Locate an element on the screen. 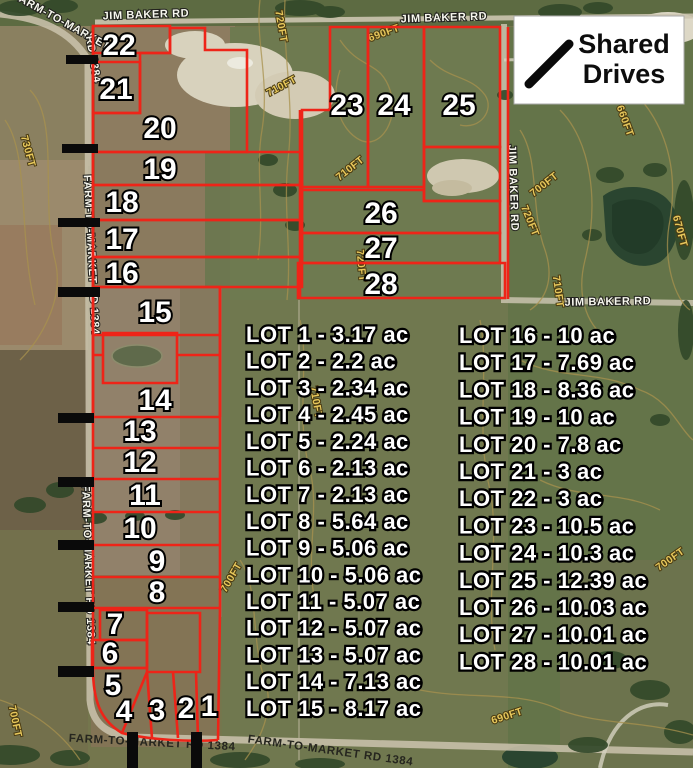 The width and height of the screenshot is (693, 768). lot-number-19: 19 is located at coordinates (159, 169).